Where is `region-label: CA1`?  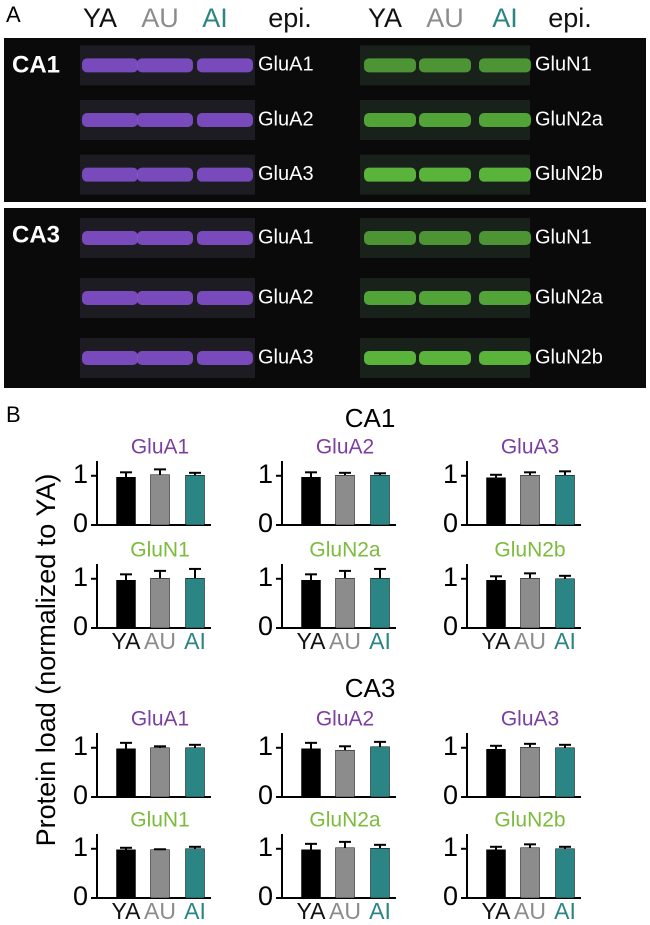
region-label: CA1 is located at coordinates (36, 64).